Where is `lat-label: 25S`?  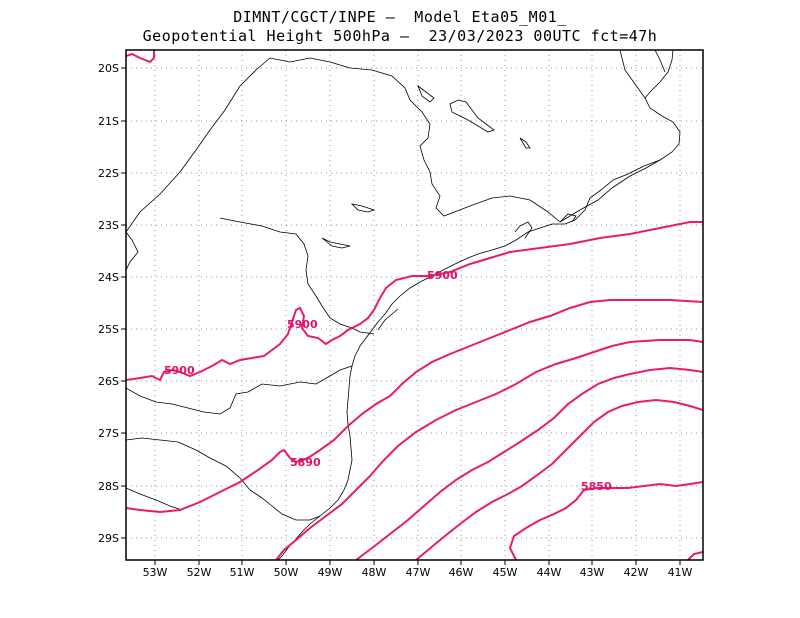 lat-label: 25S is located at coordinates (108, 329).